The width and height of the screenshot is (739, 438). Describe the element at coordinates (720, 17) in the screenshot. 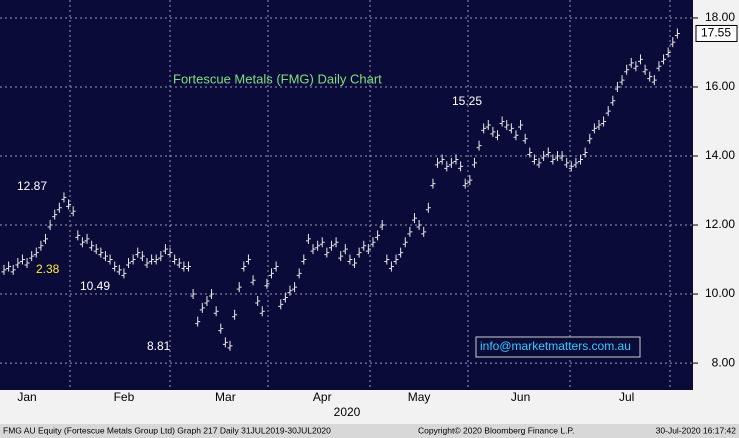

I see `y-tick-label: 18.00` at that location.